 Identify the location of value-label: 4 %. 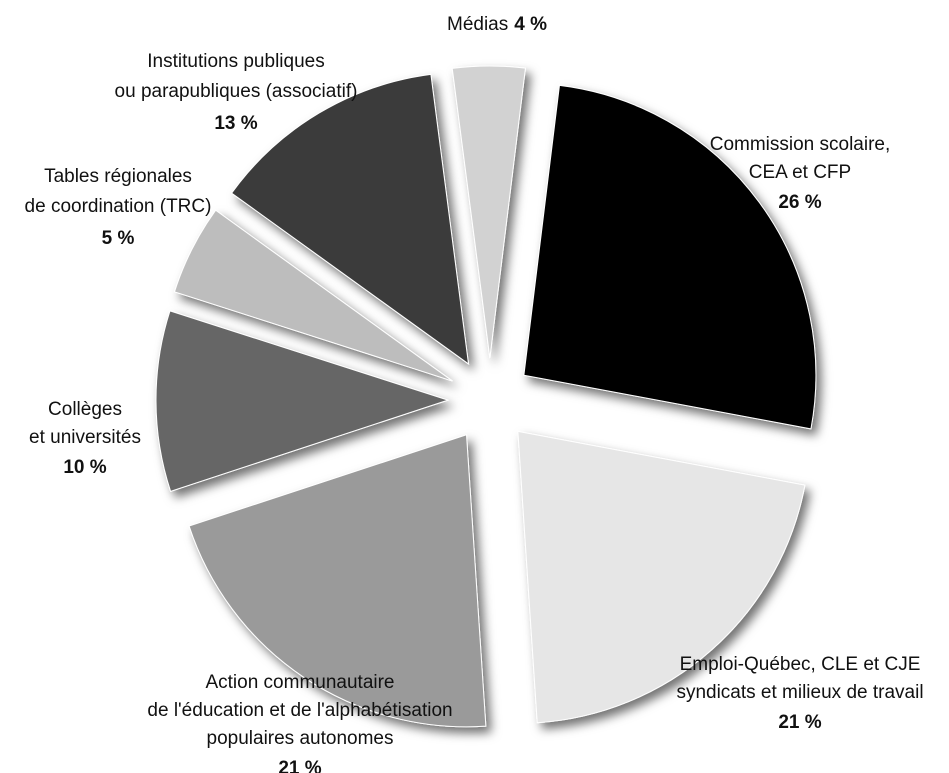
(530, 24).